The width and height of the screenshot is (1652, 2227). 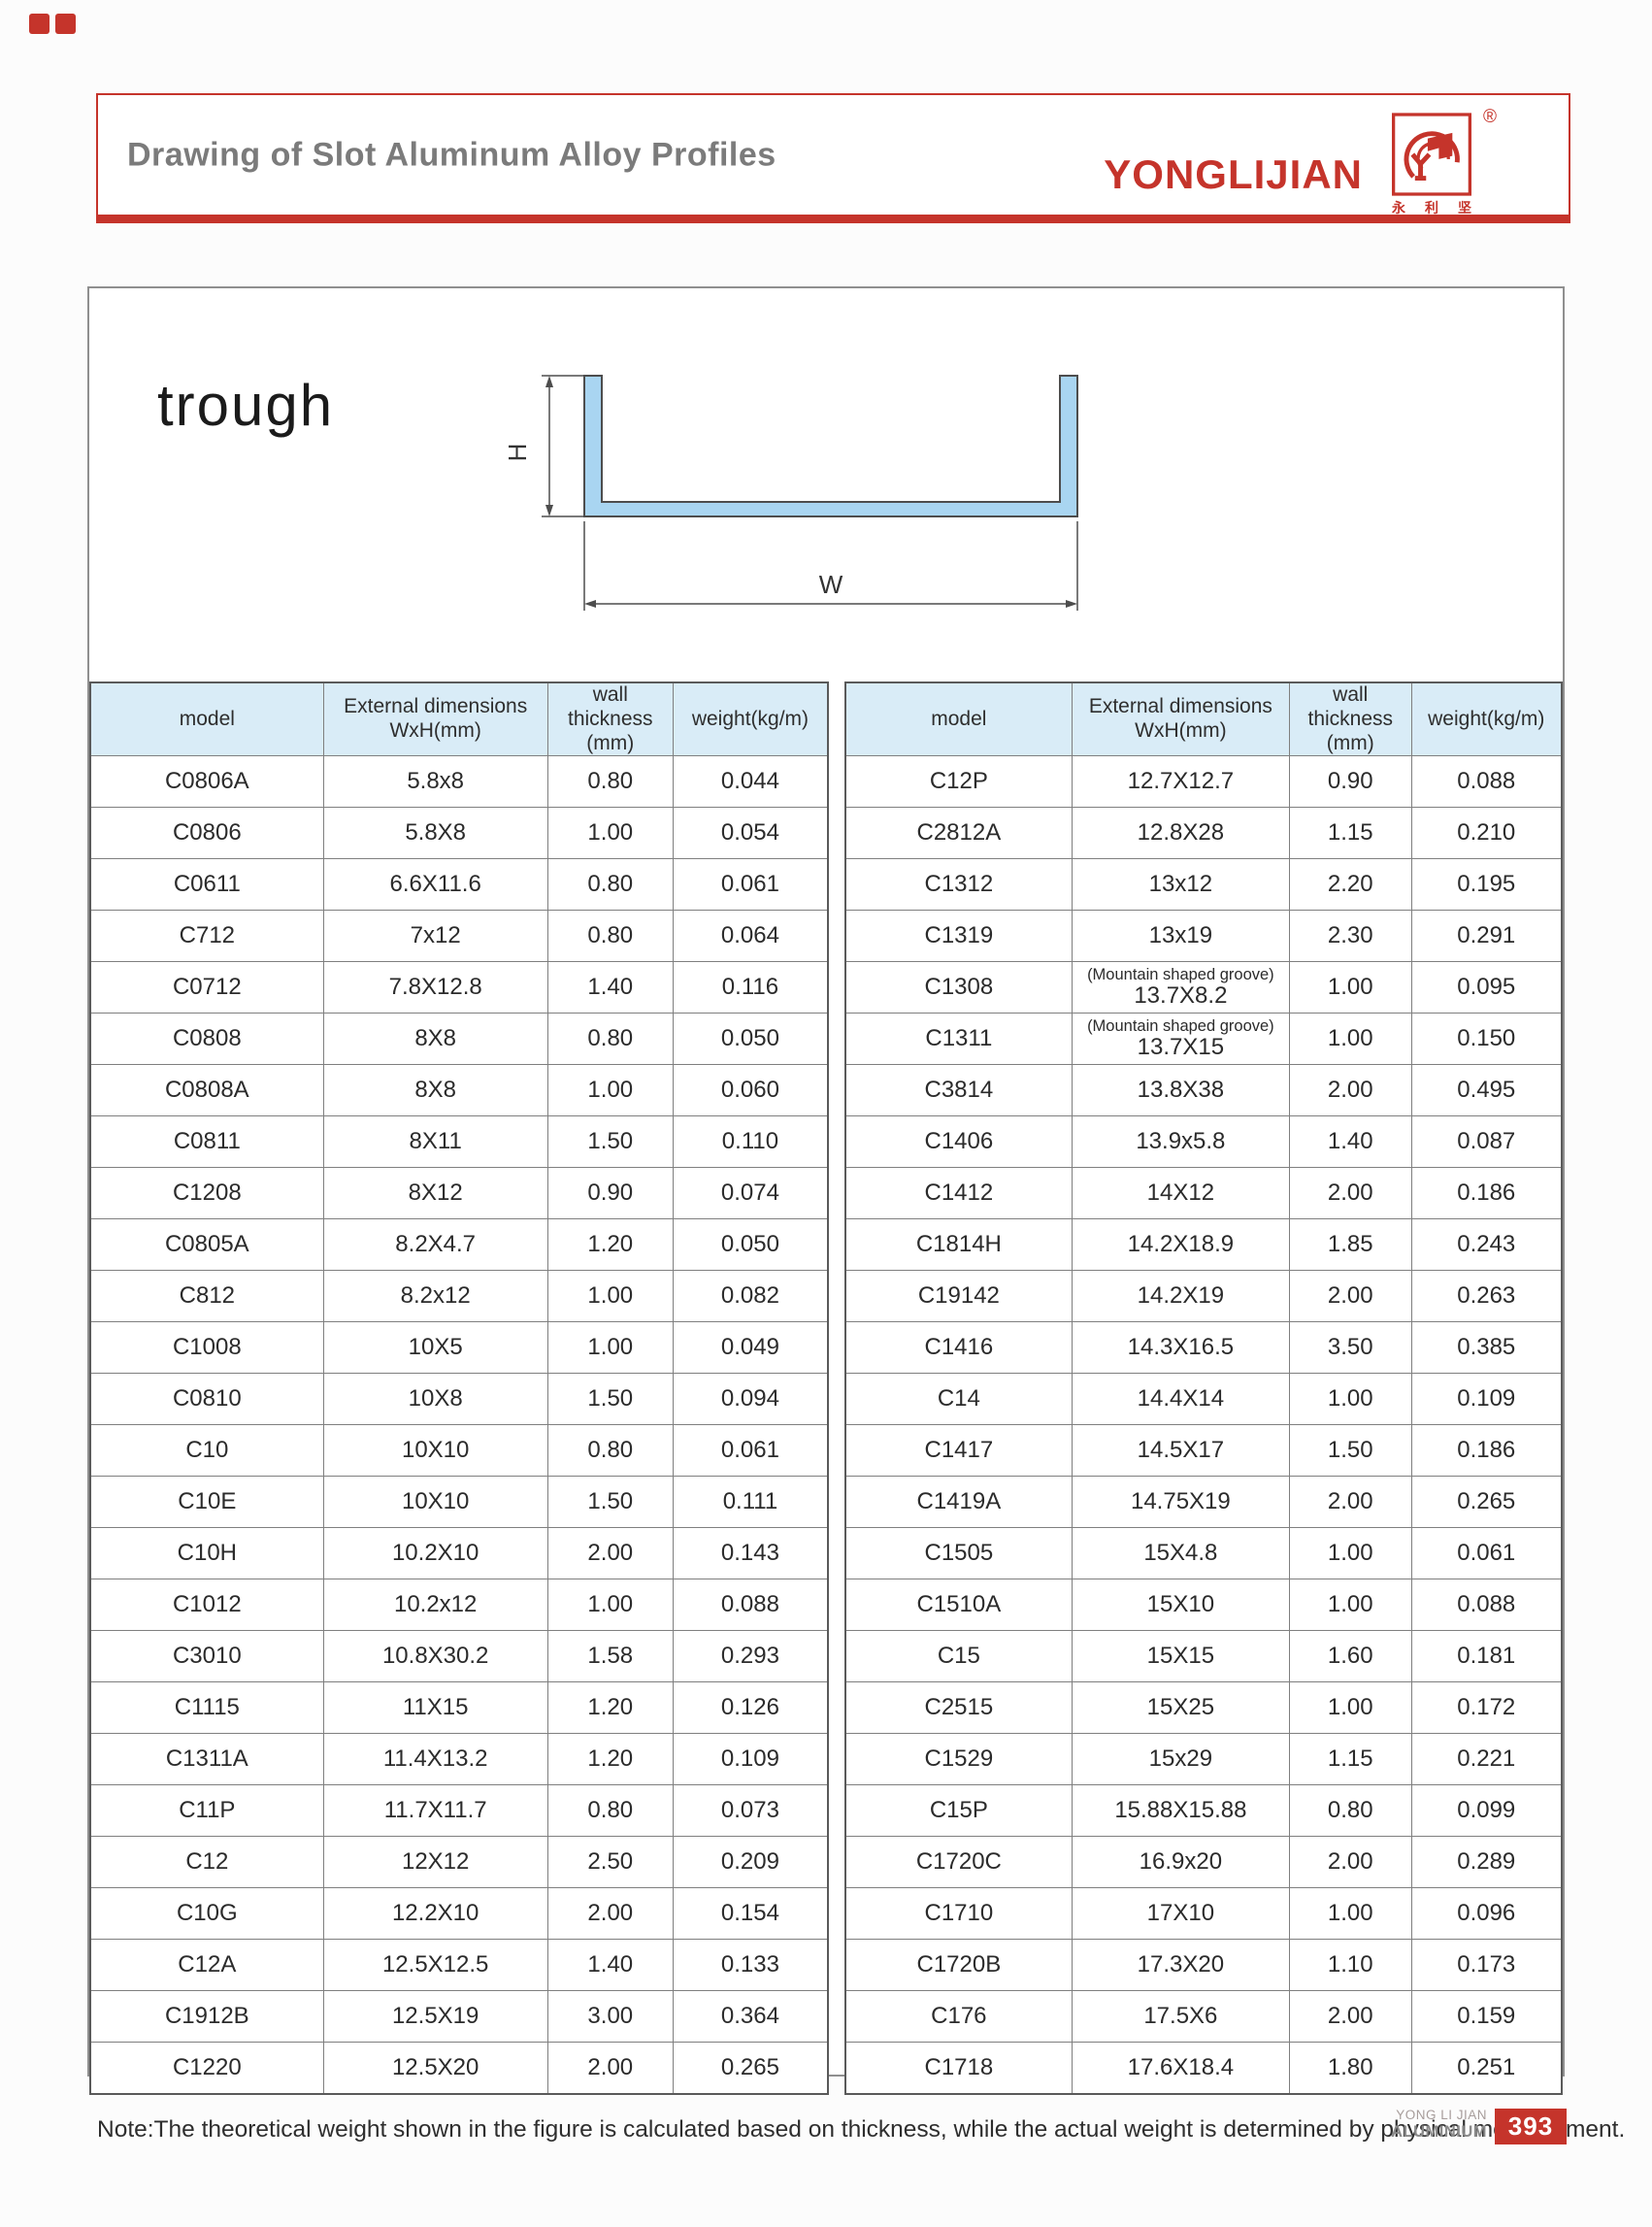 What do you see at coordinates (830, 446) in the screenshot?
I see `u-channel-shape` at bounding box center [830, 446].